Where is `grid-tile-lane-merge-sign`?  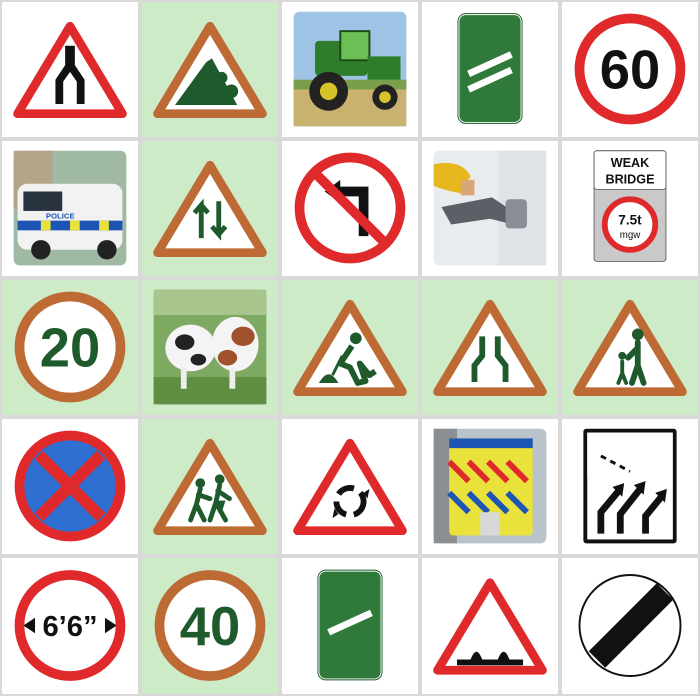 grid-tile-lane-merge-sign is located at coordinates (630, 486).